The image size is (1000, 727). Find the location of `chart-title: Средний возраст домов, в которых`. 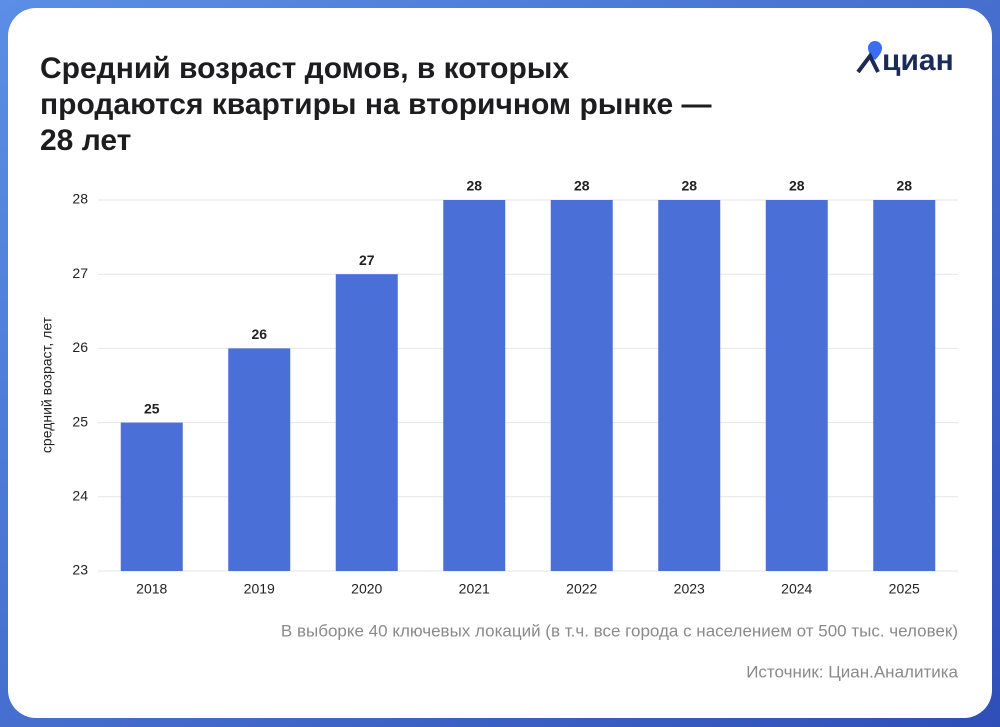

chart-title: Средний возраст домов, в которых is located at coordinates (304, 68).